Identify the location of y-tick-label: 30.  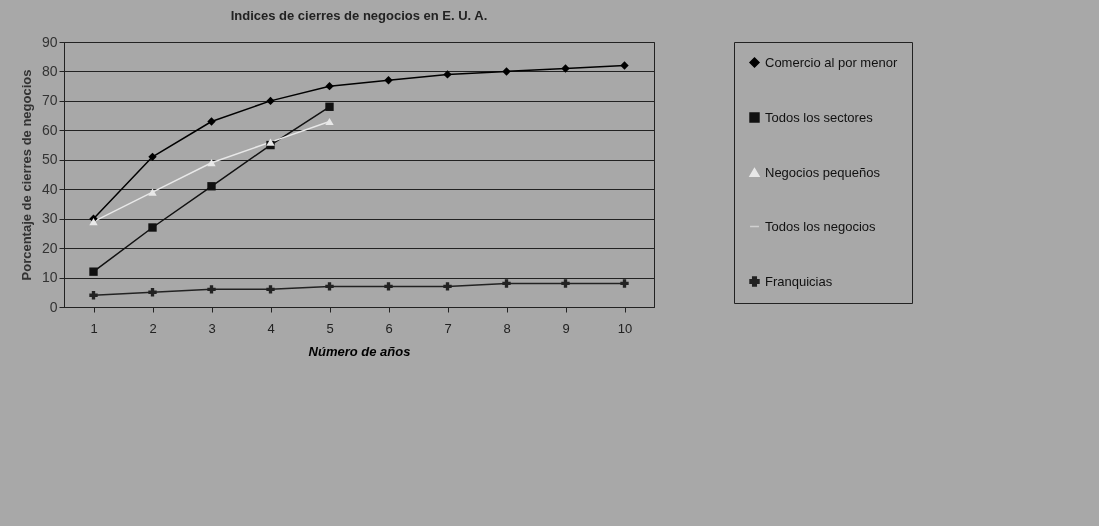
(49, 218).